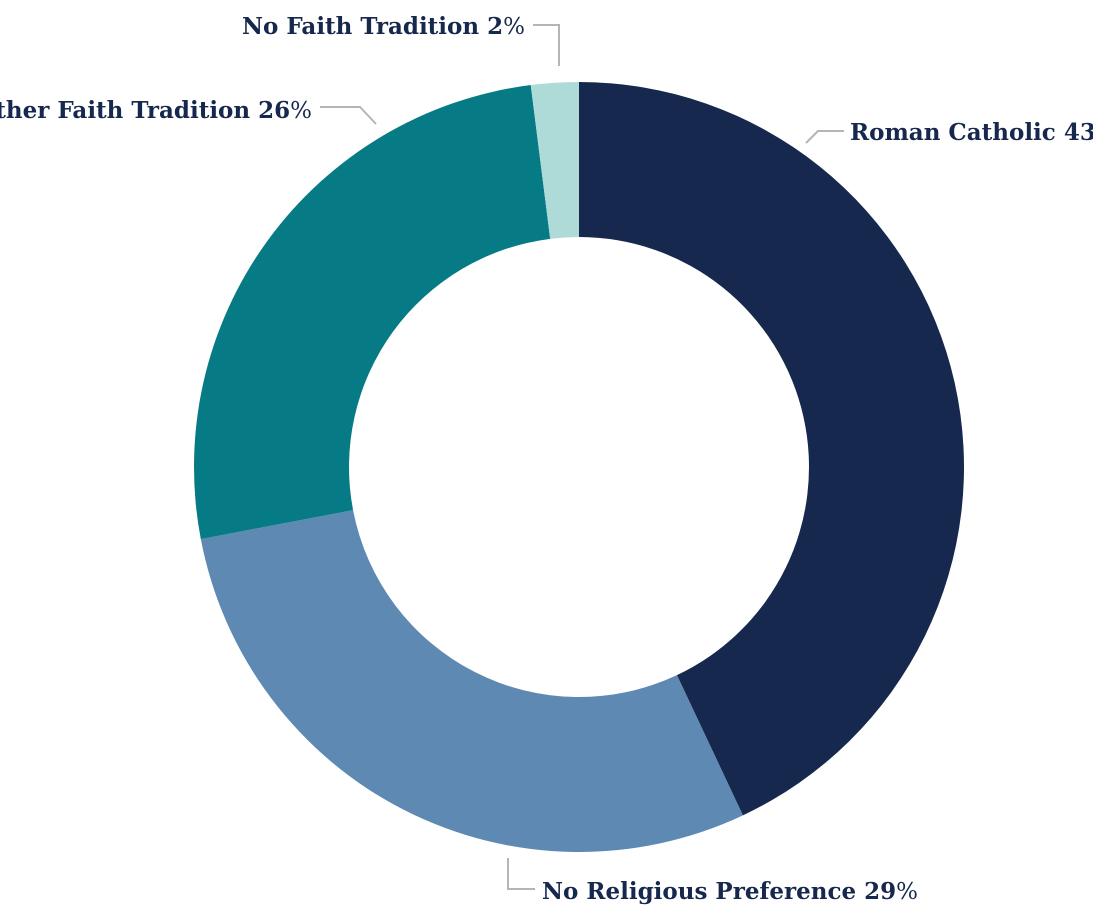 The height and width of the screenshot is (907, 1093). Describe the element at coordinates (129, 110) in the screenshot. I see `slice-label-name: Other Faith Tradition` at that location.